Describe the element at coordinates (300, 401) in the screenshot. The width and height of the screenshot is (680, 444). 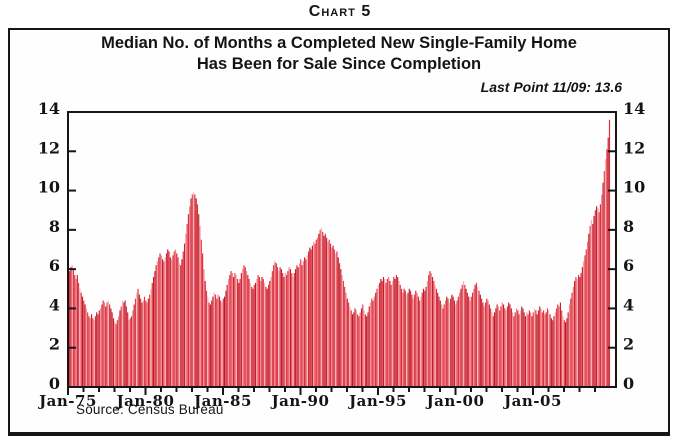
I see `x-axis-label: Jan-90` at that location.